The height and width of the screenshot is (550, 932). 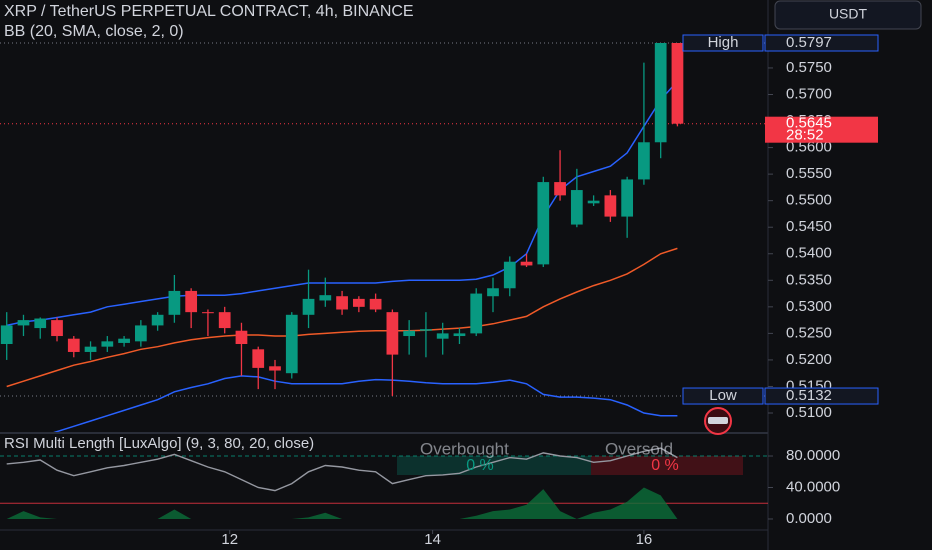 I want to click on y-tick-label: 0.5550, so click(x=809, y=173).